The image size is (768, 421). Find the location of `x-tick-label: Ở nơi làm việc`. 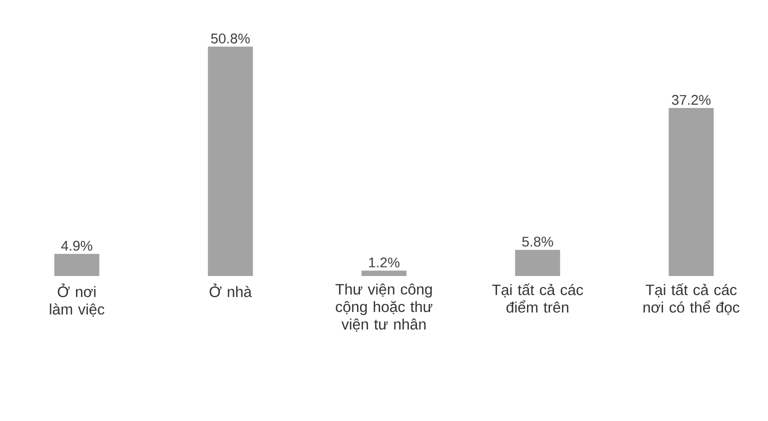

x-tick-label: Ở nơi làm việc is located at coordinates (77, 300).